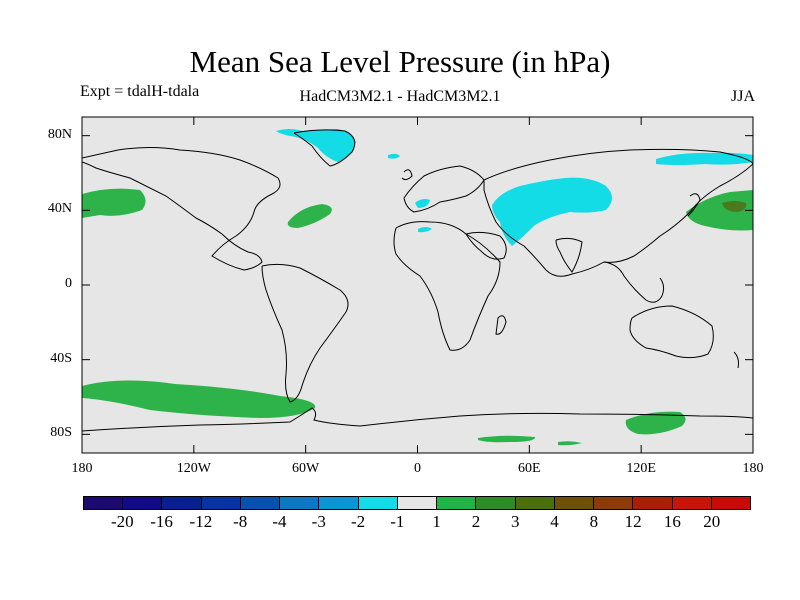 Image resolution: width=800 pixels, height=600 pixels. Describe the element at coordinates (309, 216) in the screenshot. I see `positive-anomaly-north-atlantic` at that location.